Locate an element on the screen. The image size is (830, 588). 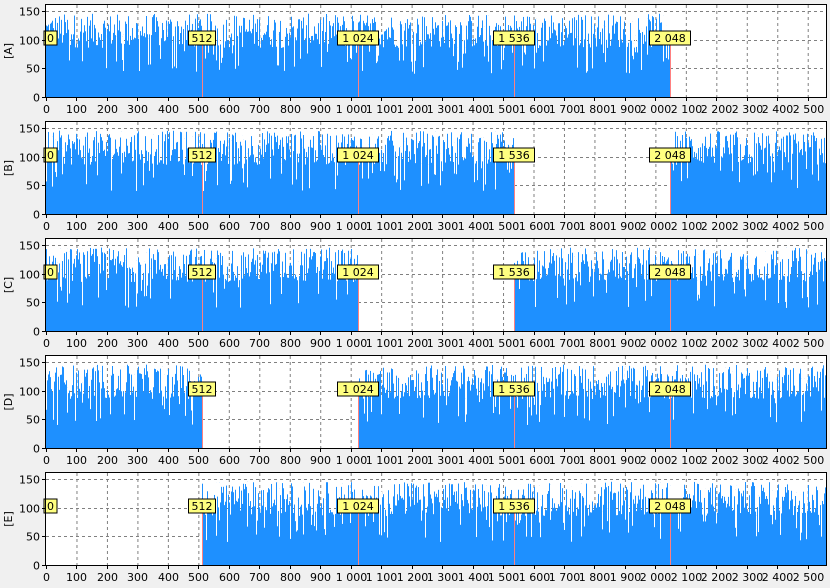
x-tick-label: 500 is located at coordinates (198, 577).